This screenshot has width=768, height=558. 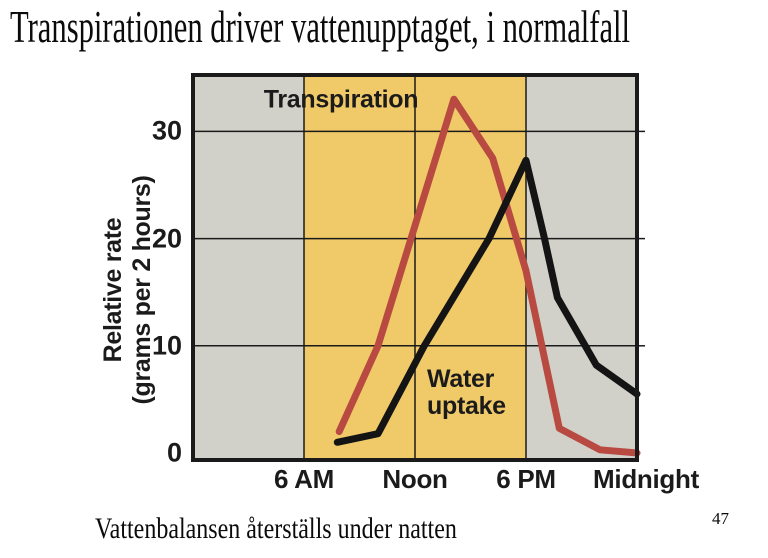 What do you see at coordinates (341, 99) in the screenshot?
I see `series-label-transpiration: Transpiration` at bounding box center [341, 99].